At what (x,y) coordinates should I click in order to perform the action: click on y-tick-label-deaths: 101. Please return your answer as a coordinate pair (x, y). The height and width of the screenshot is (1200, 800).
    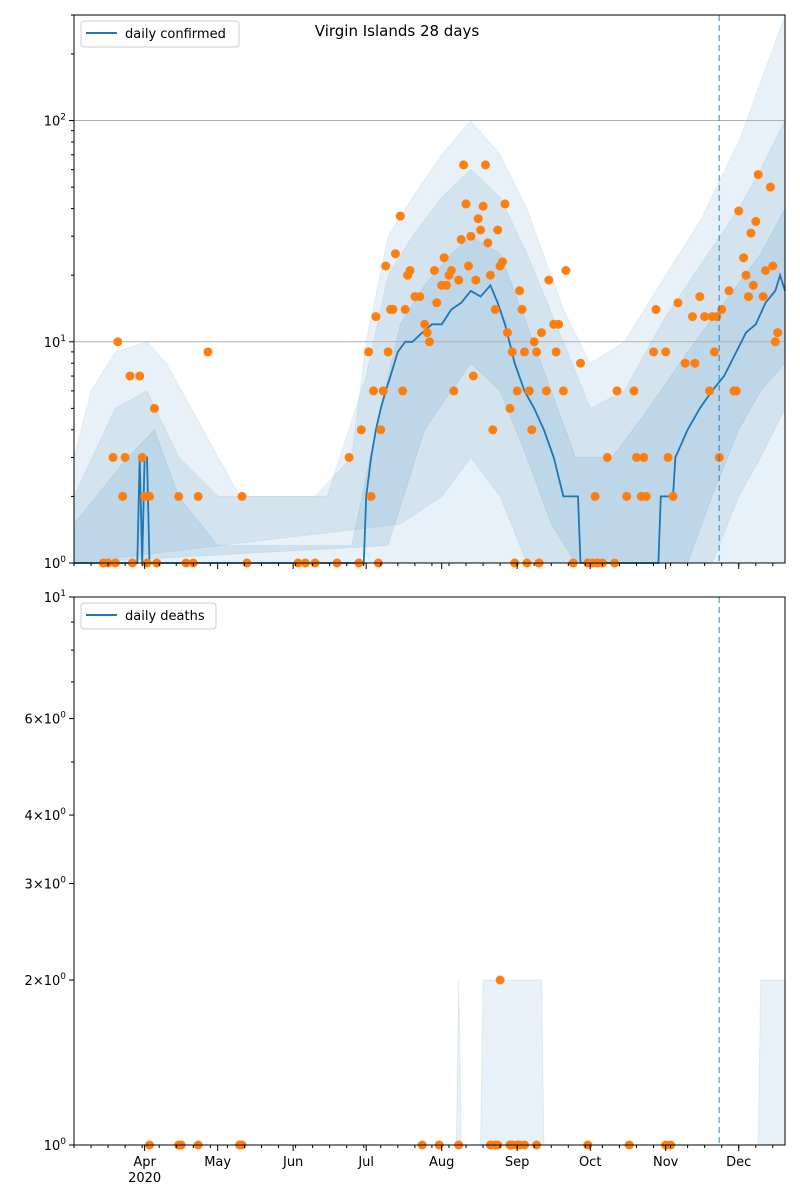
    Looking at the image, I should click on (55, 597).